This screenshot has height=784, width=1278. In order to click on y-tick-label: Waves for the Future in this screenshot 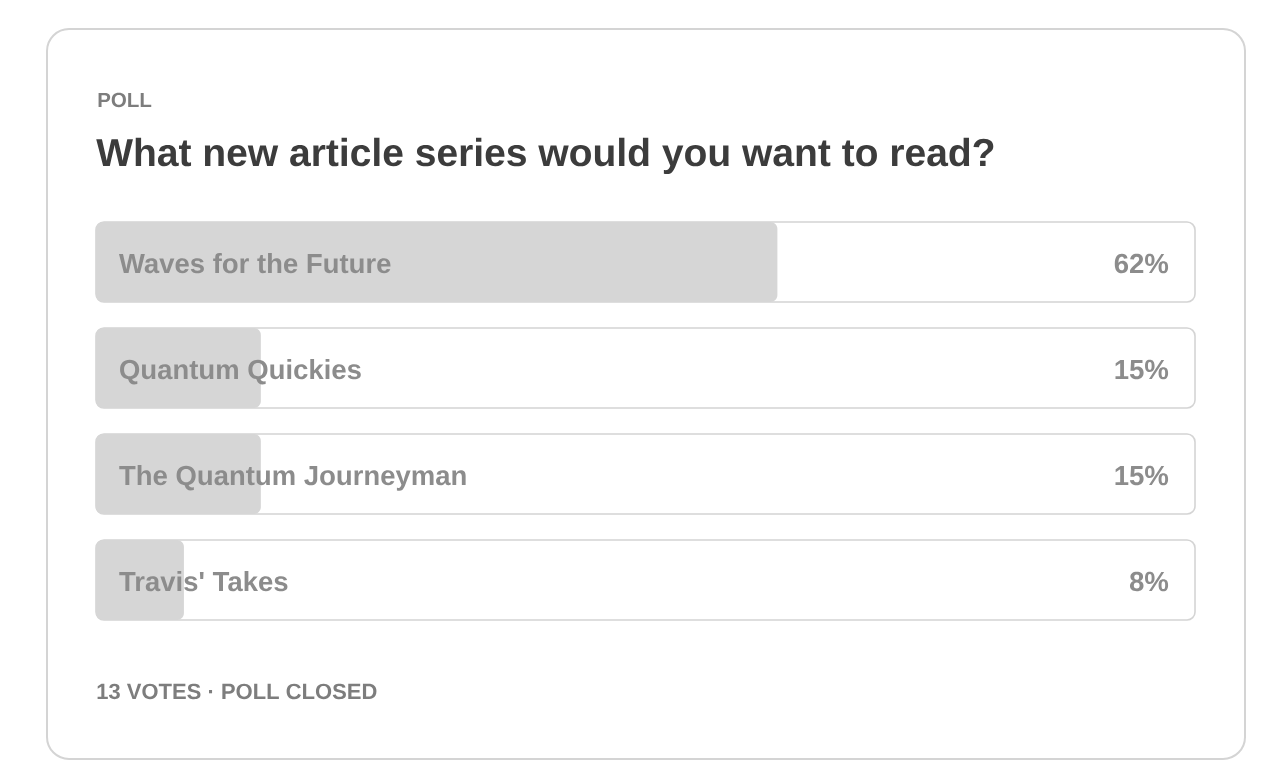, I will do `click(254, 263)`.